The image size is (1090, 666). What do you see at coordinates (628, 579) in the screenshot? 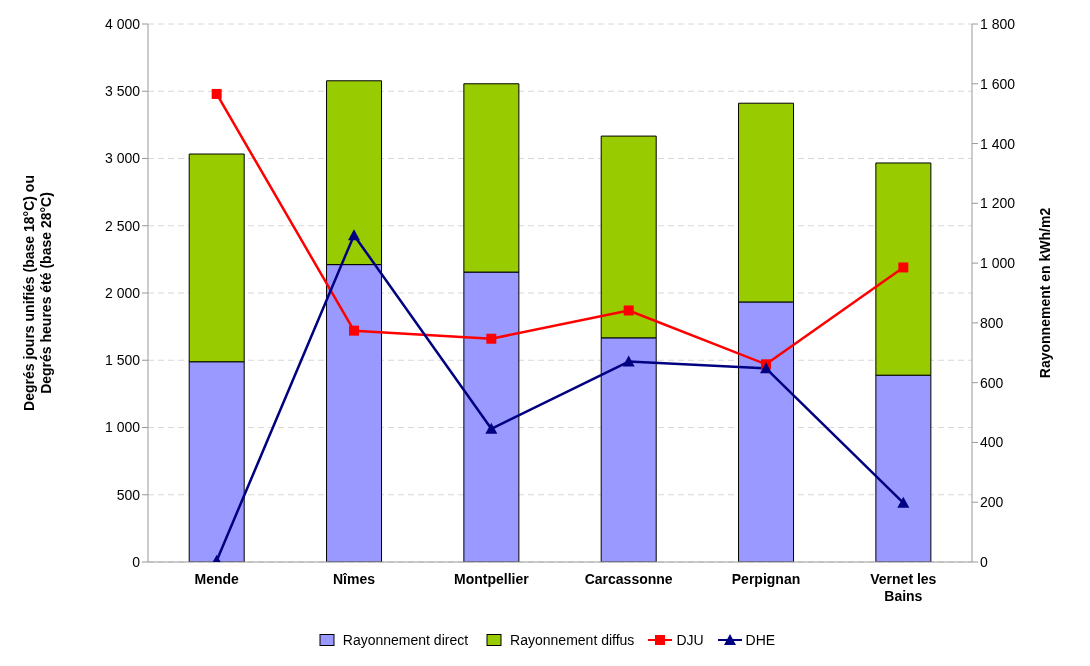
I see `x-tick-label: Carcassonne` at bounding box center [628, 579].